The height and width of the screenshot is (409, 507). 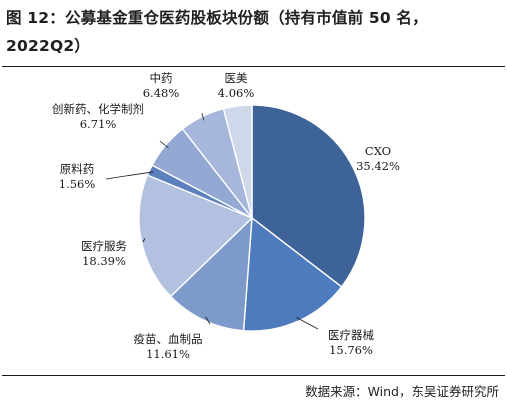 What do you see at coordinates (236, 78) in the screenshot?
I see `slice-label: 医美` at bounding box center [236, 78].